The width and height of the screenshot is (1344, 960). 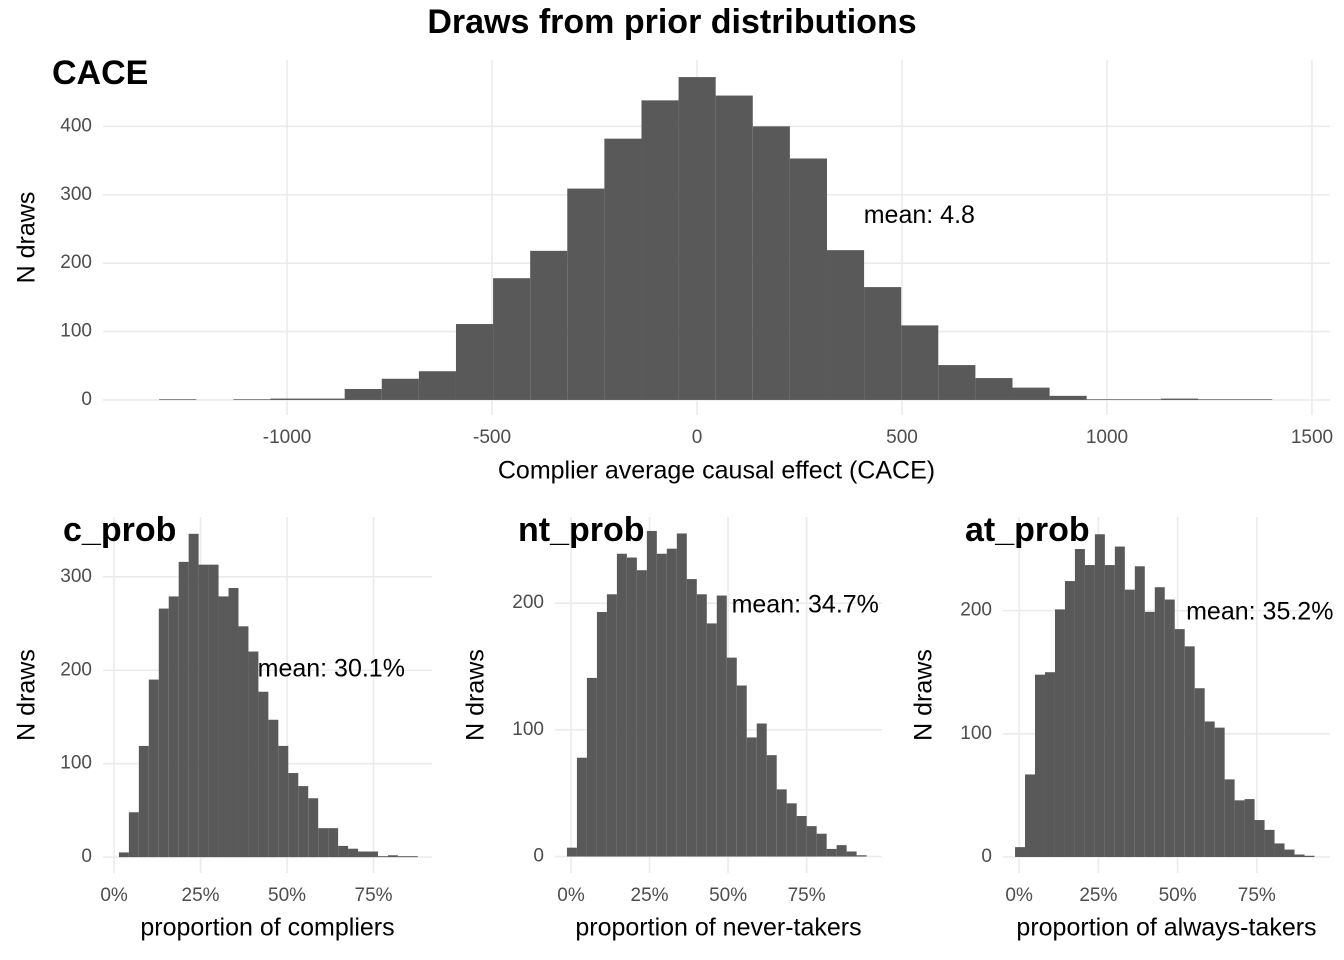 What do you see at coordinates (718, 928) in the screenshot?
I see `x-axis-label: proportion of never-takers` at bounding box center [718, 928].